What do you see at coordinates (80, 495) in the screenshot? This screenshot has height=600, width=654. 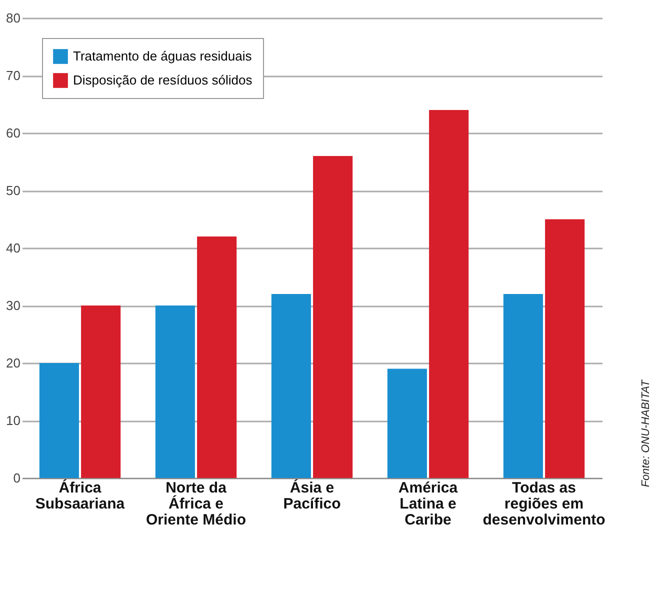 I see `x-tick-label: África Subsaariana` at bounding box center [80, 495].